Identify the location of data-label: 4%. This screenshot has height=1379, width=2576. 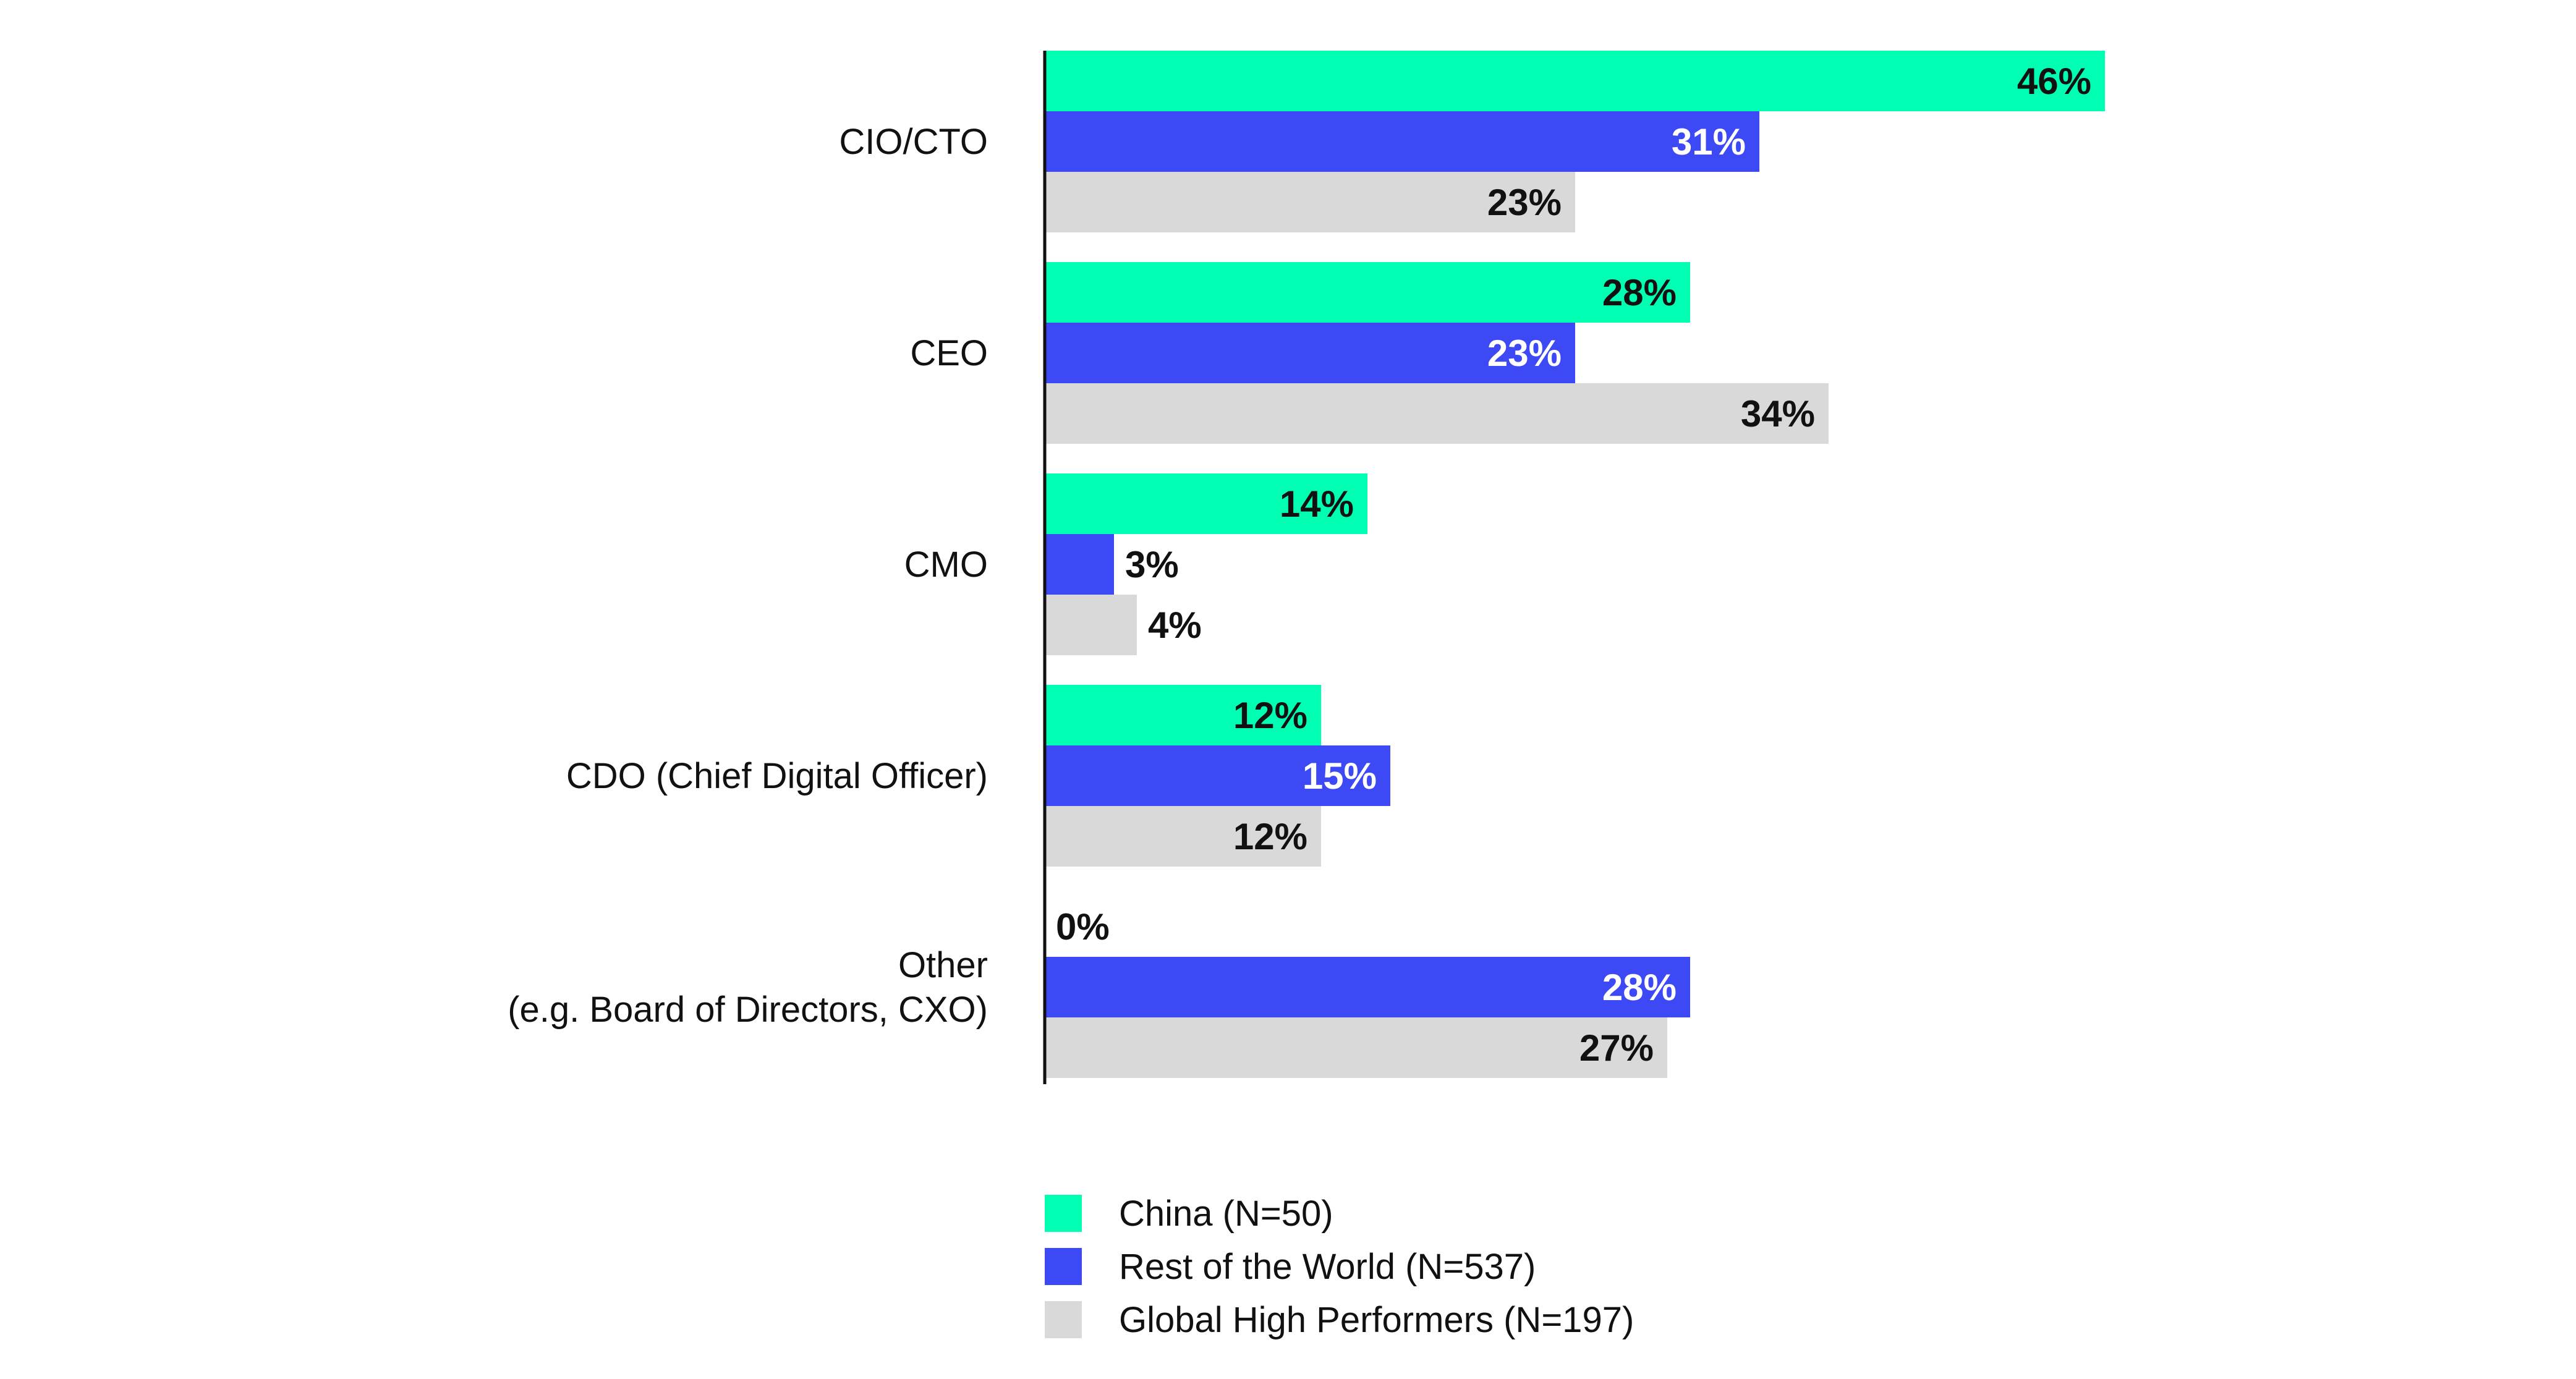
(1175, 625).